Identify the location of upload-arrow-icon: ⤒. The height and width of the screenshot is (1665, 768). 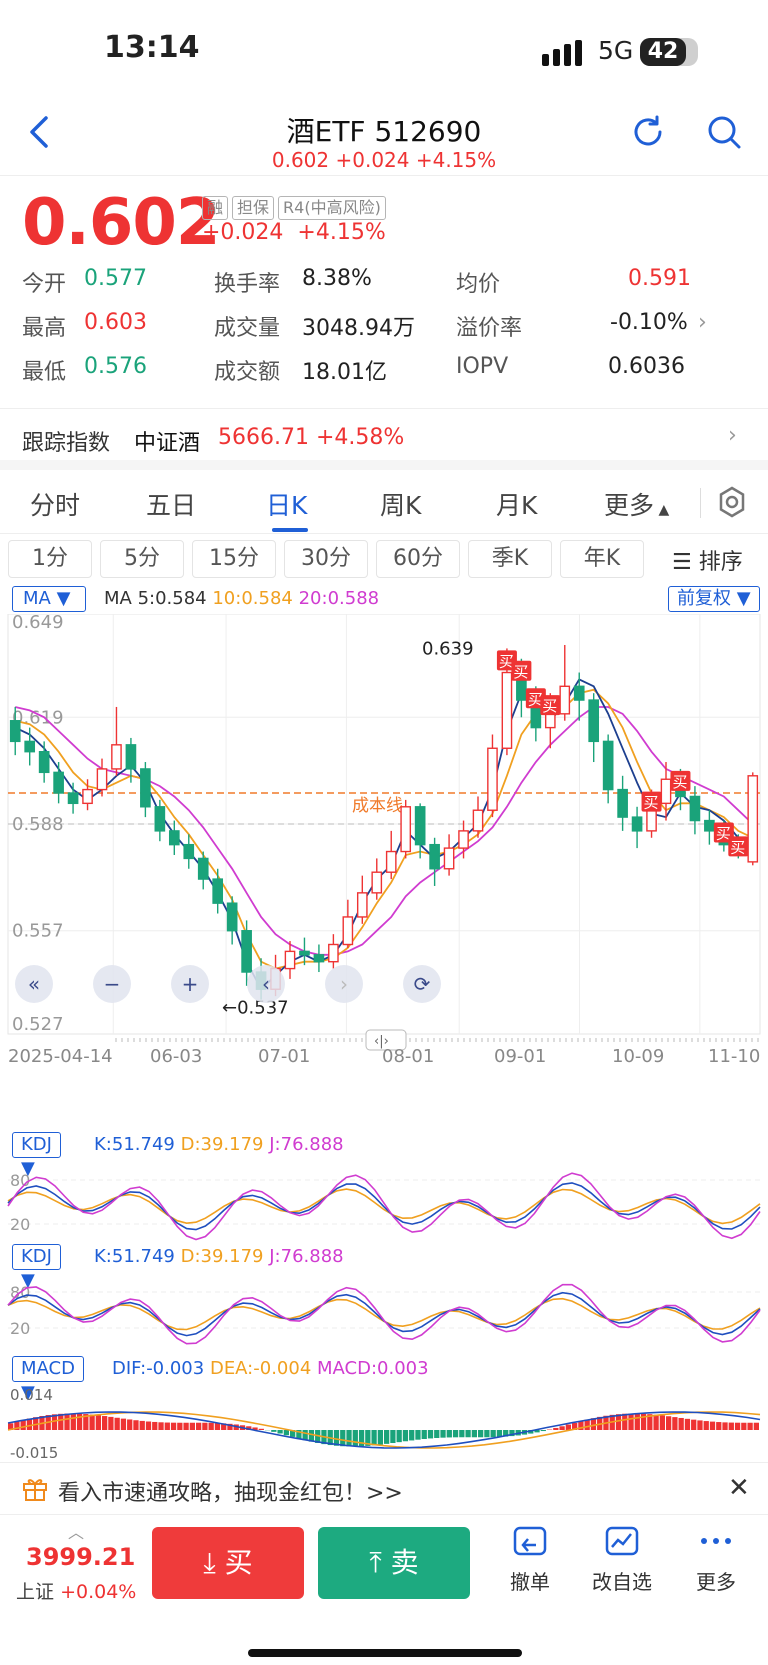
(380, 1562).